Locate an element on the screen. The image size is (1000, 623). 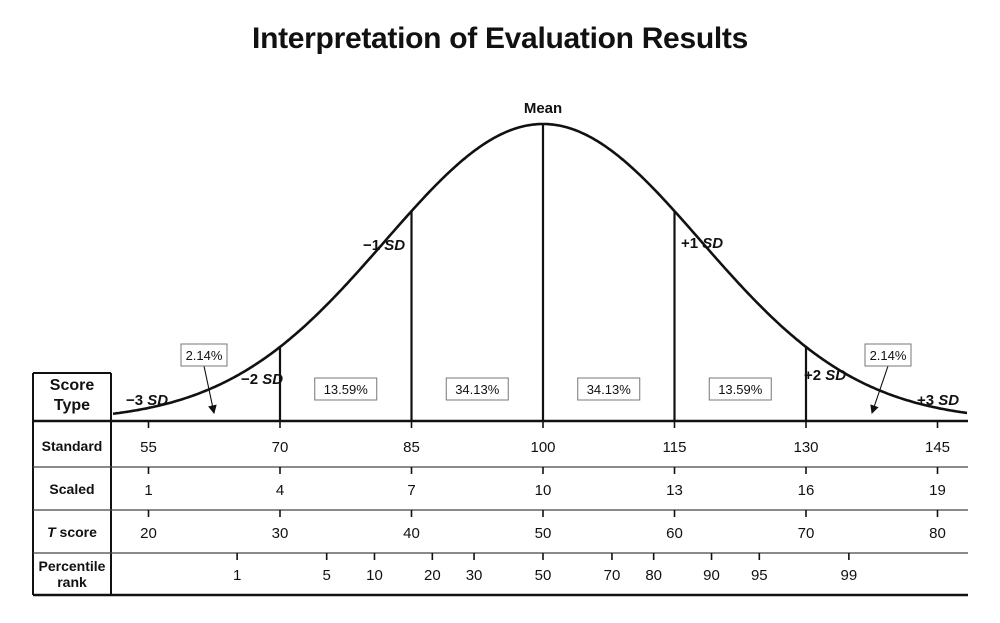
sd-label-sign: +2 is located at coordinates (814, 375).